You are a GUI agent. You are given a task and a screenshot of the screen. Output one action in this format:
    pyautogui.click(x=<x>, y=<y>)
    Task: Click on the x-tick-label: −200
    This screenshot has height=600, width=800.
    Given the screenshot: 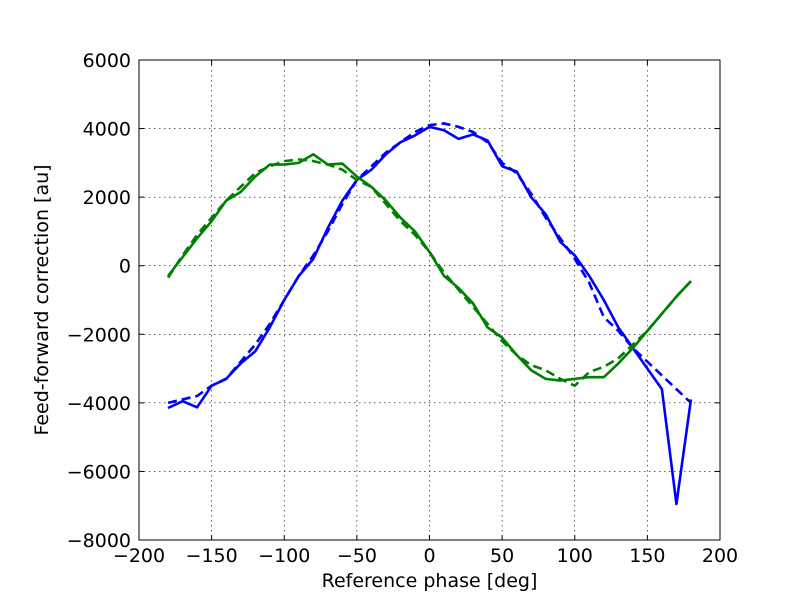 What is the action you would take?
    pyautogui.click(x=139, y=556)
    